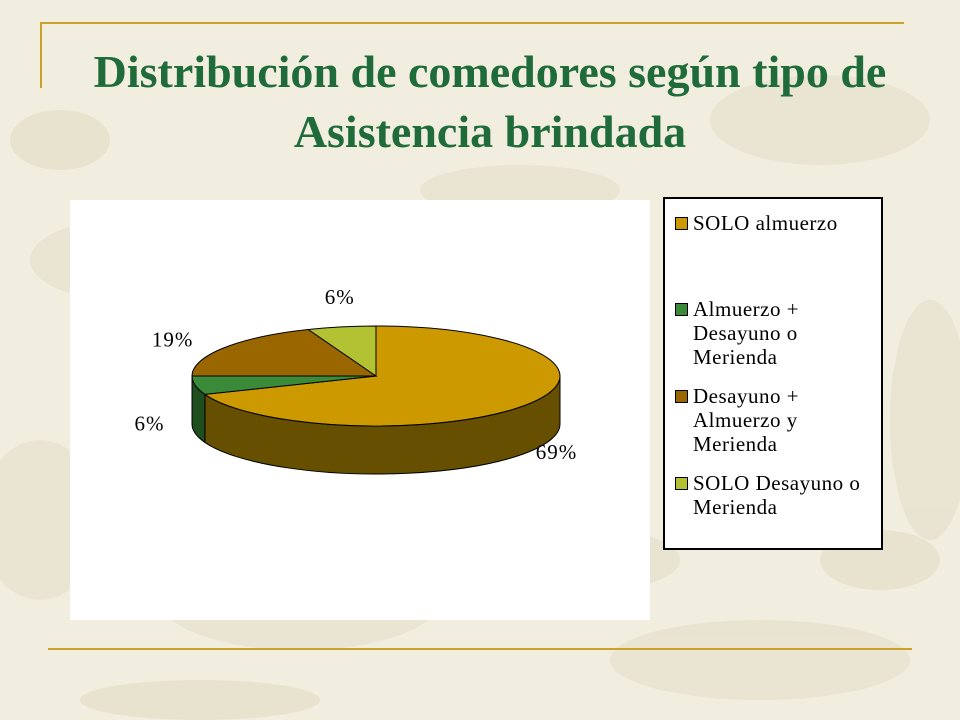  I want to click on legend-item-desayuno-almuerzo: Desayuno + Almuerzo y Merienda, so click(780, 420).